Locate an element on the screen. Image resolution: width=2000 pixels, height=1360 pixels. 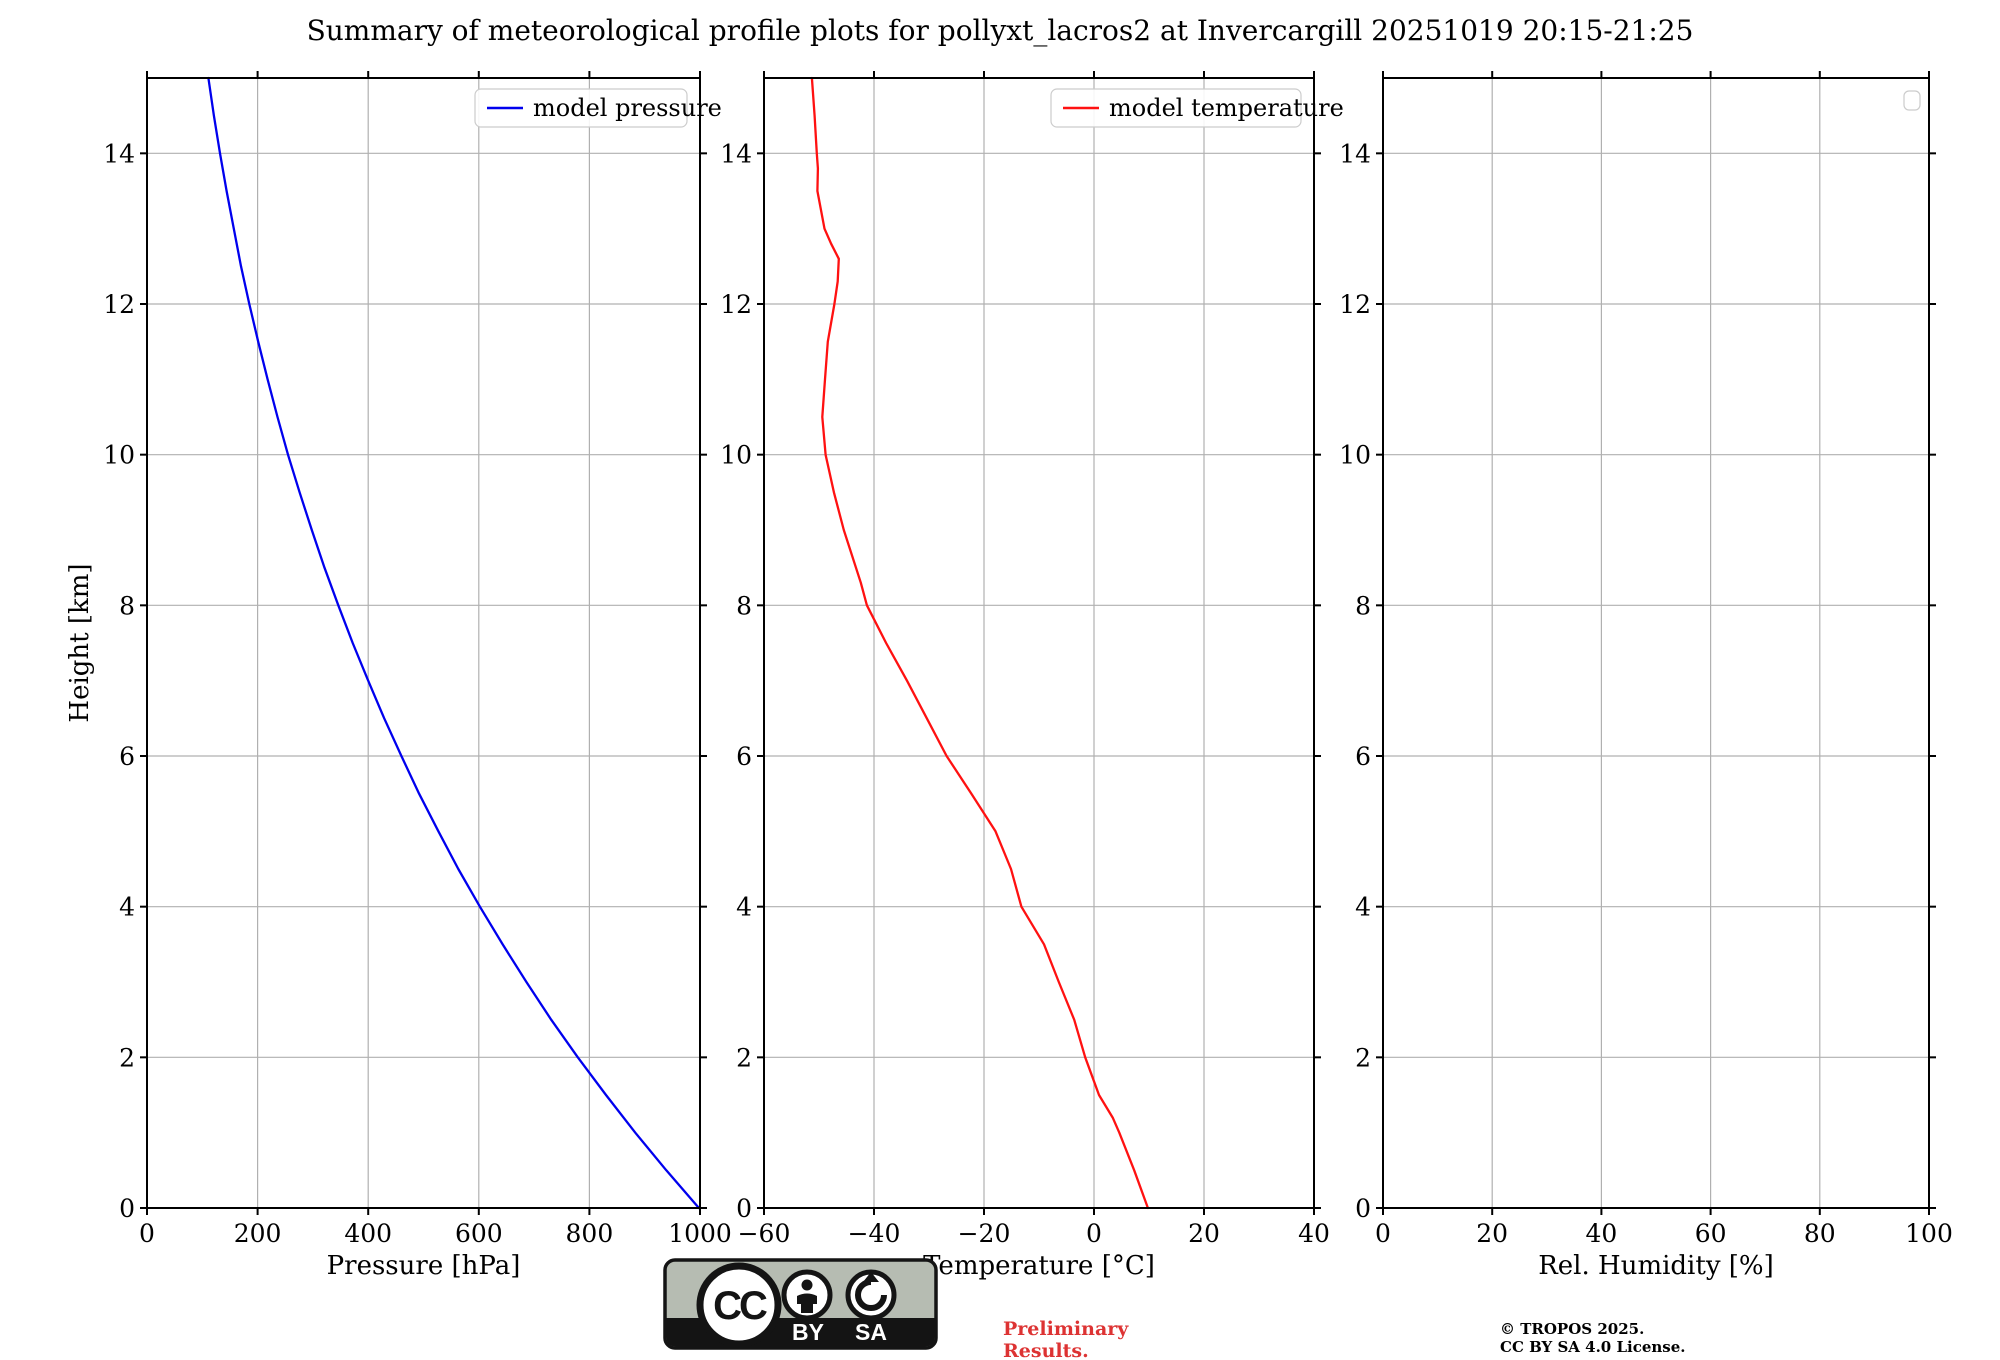
person-icon is located at coordinates (807, 1295).